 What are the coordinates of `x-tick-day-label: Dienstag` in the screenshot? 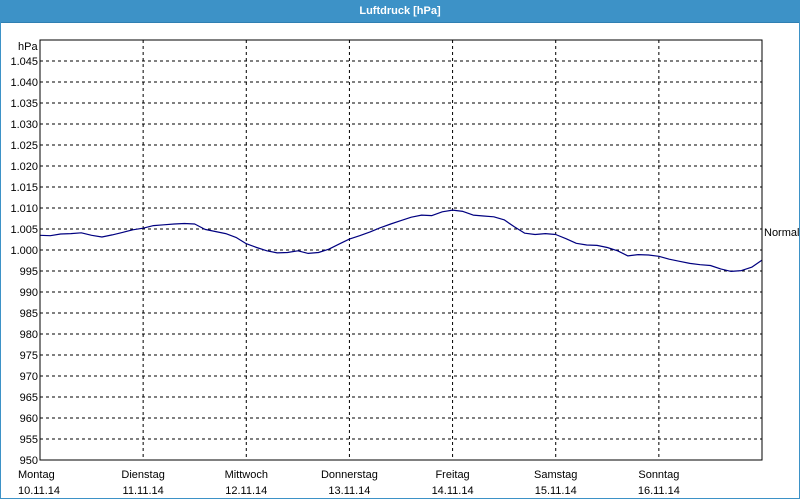 It's located at (142, 475).